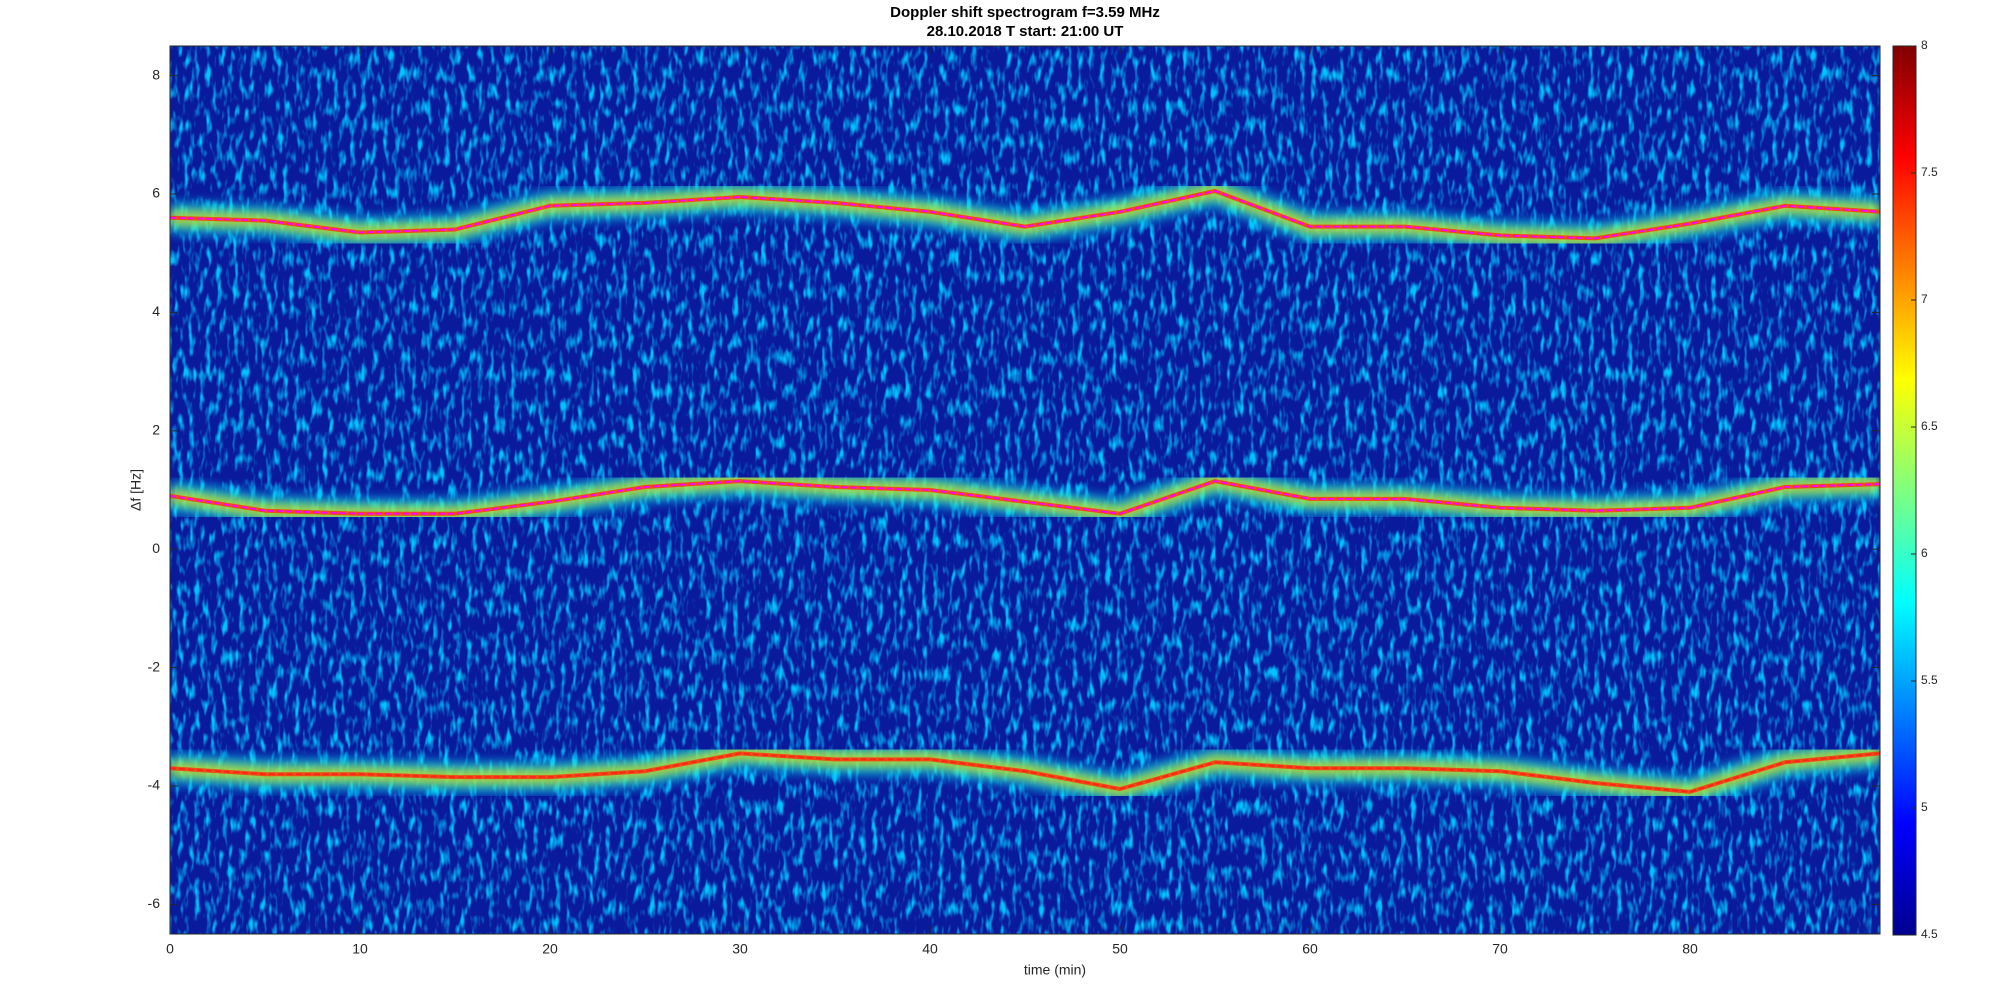 The image size is (2000, 1003). Describe the element at coordinates (1690, 949) in the screenshot. I see `x-tick-label: 80` at that location.